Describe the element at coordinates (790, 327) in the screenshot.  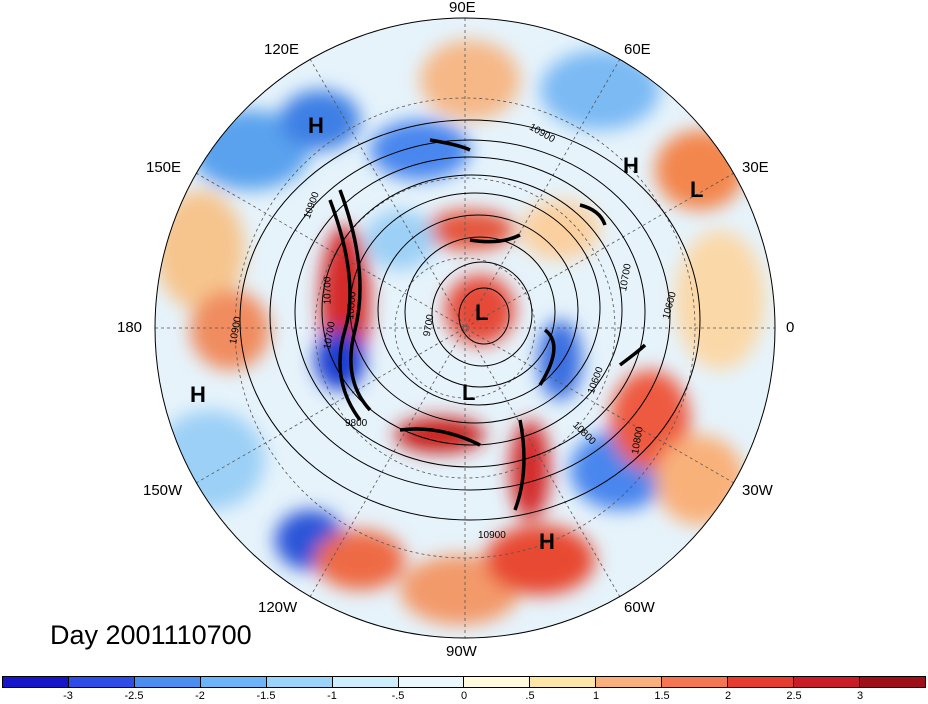
I see `lon-label-0: 0` at that location.